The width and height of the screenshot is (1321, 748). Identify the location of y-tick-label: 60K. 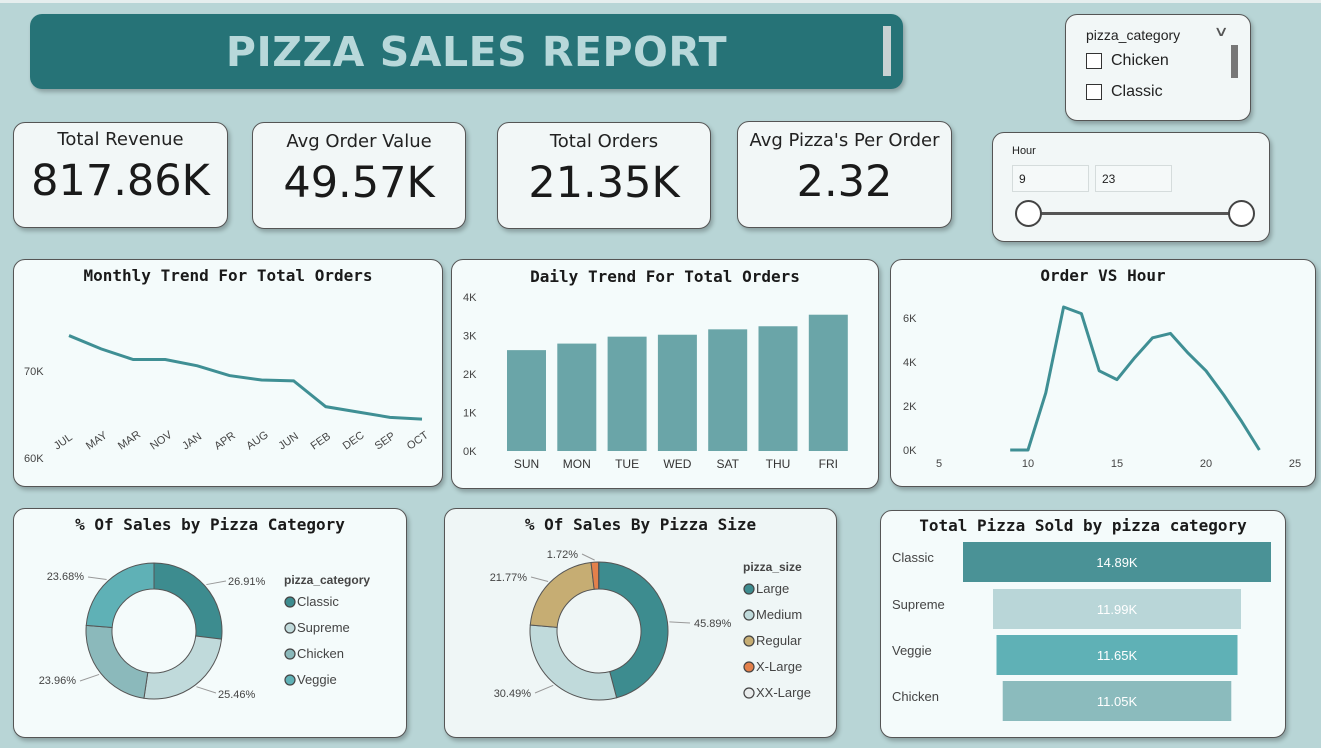
(34, 459).